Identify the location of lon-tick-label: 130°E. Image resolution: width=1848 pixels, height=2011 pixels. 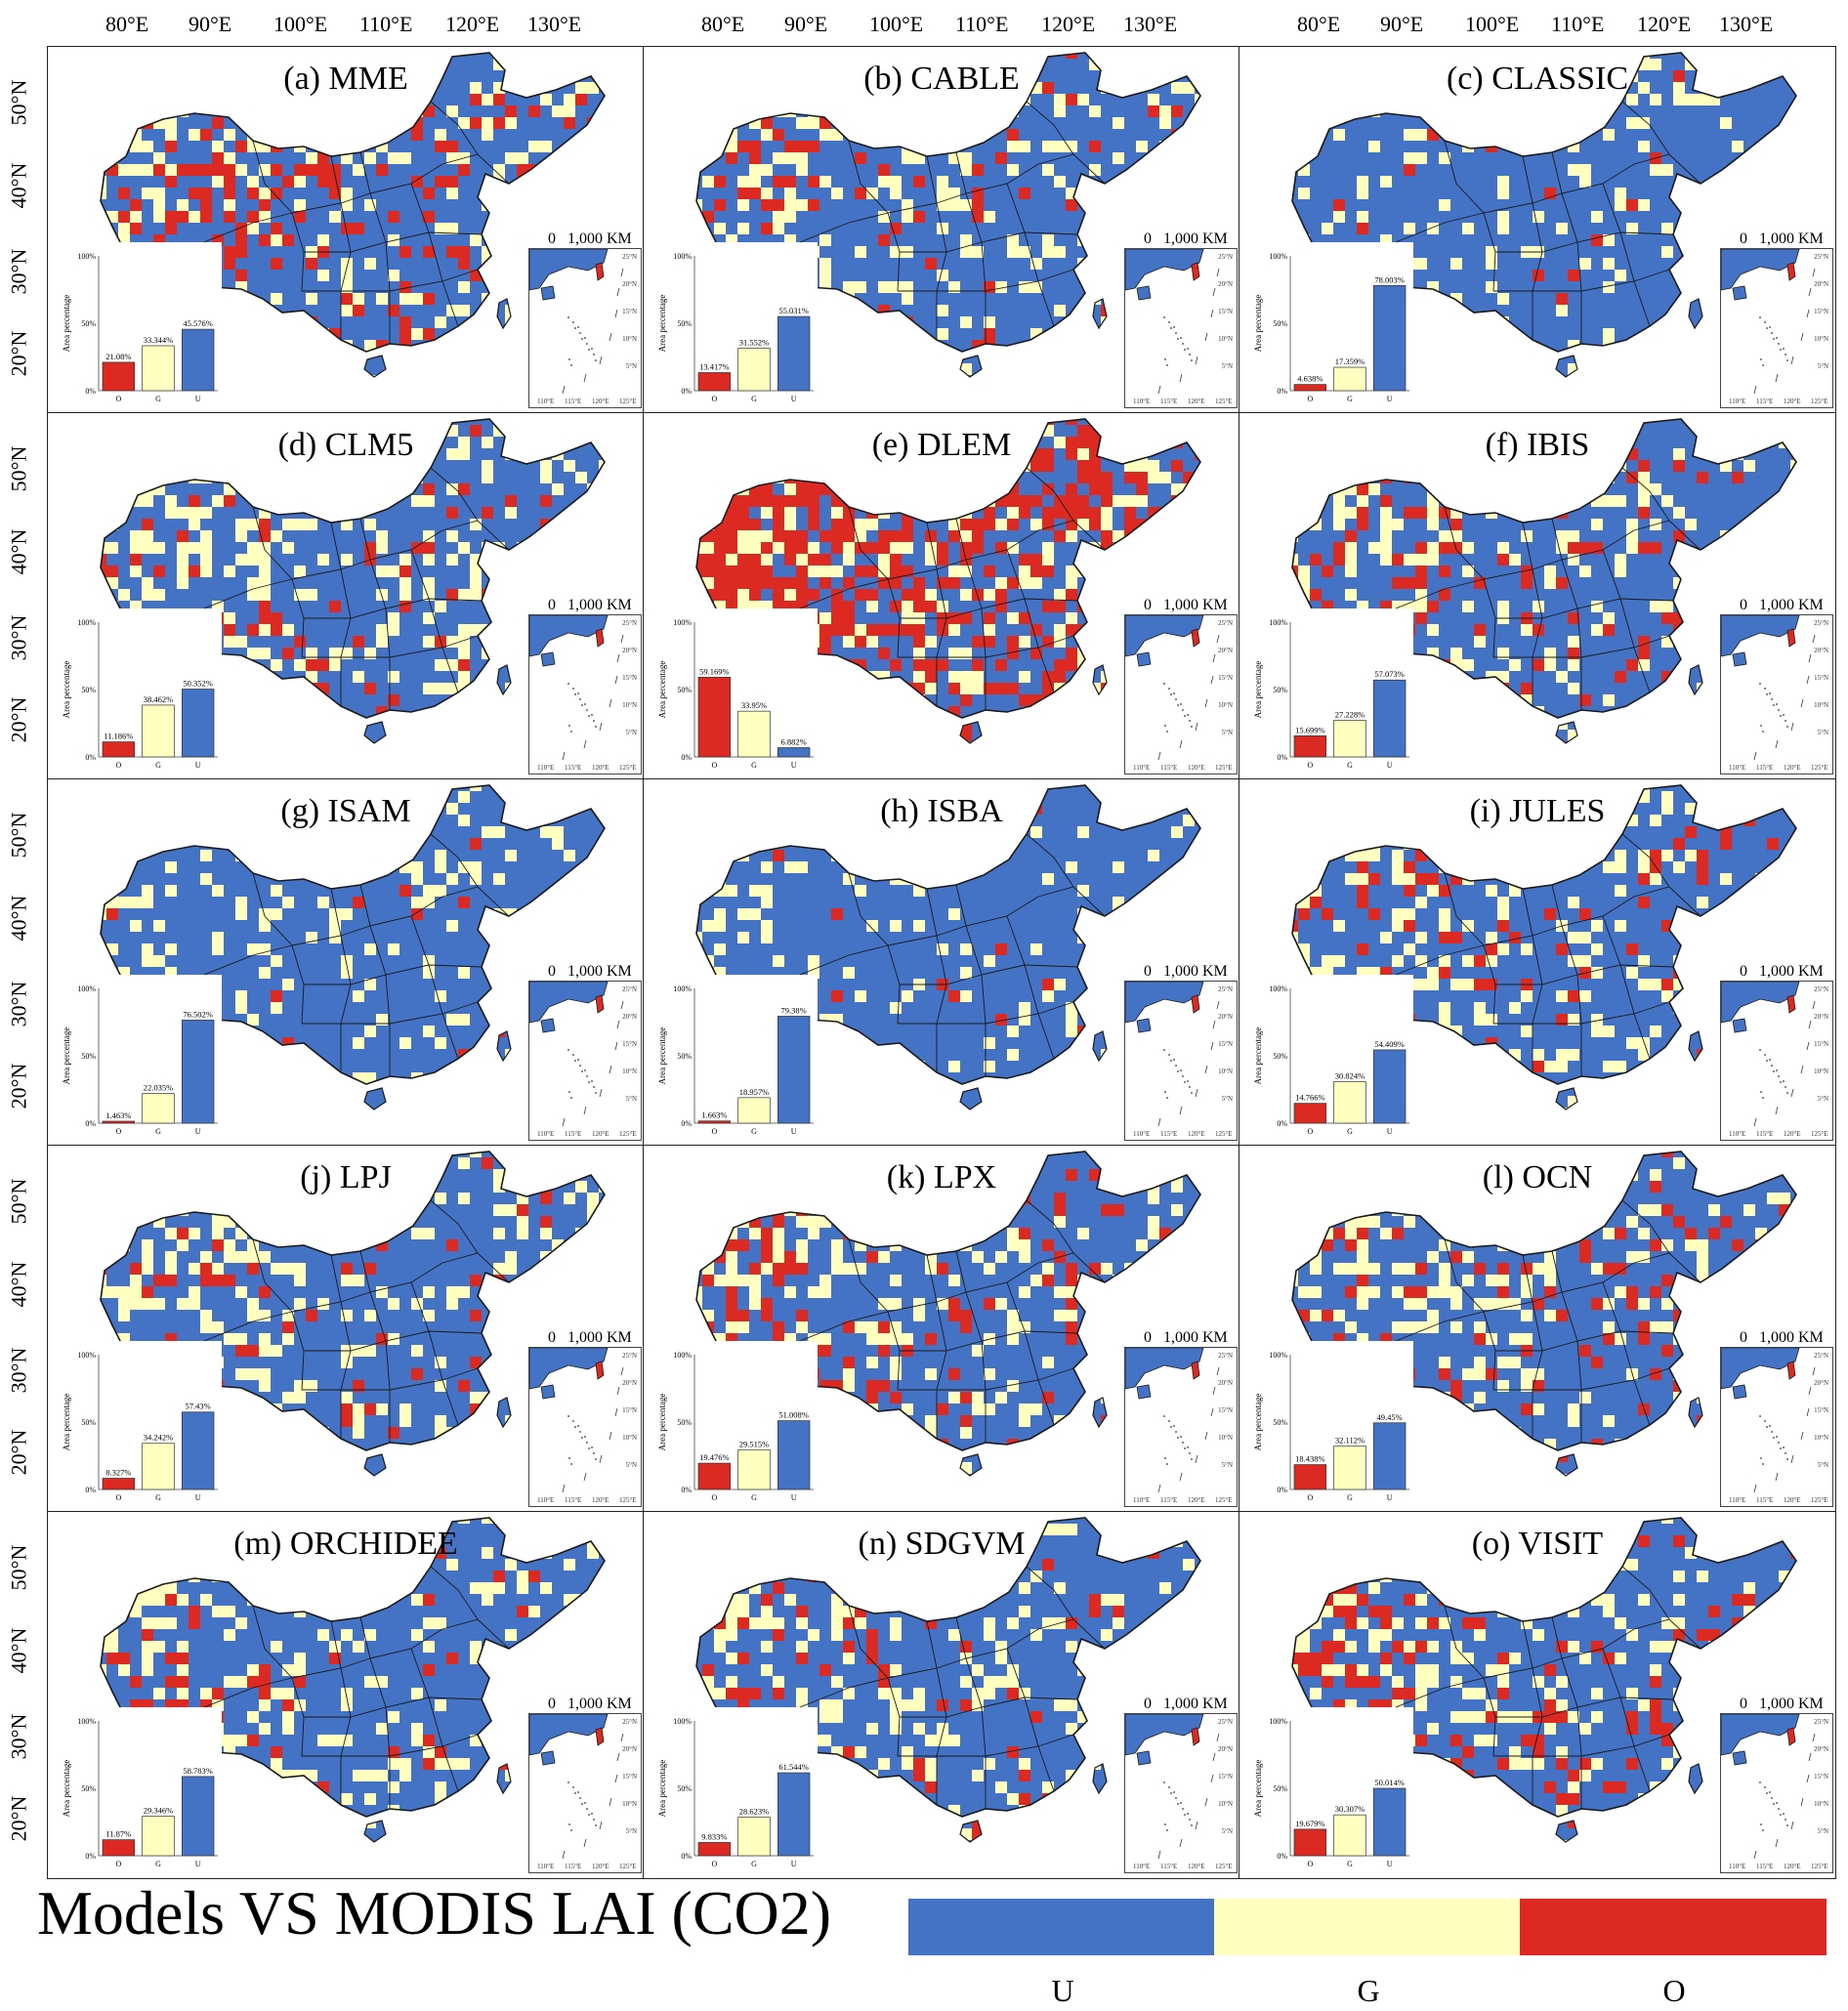
(554, 24).